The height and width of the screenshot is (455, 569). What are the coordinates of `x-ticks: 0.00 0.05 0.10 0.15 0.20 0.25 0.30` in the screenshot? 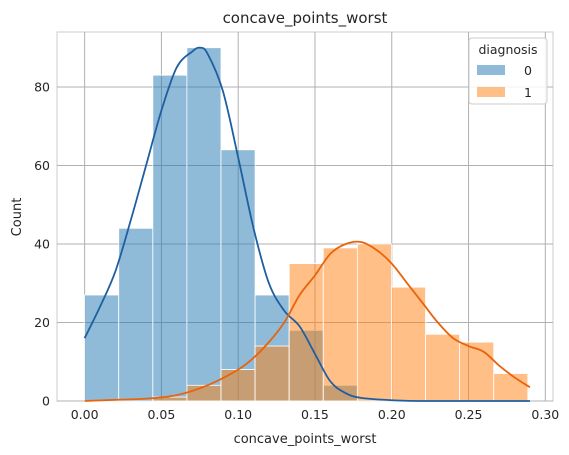 It's located at (315, 414).